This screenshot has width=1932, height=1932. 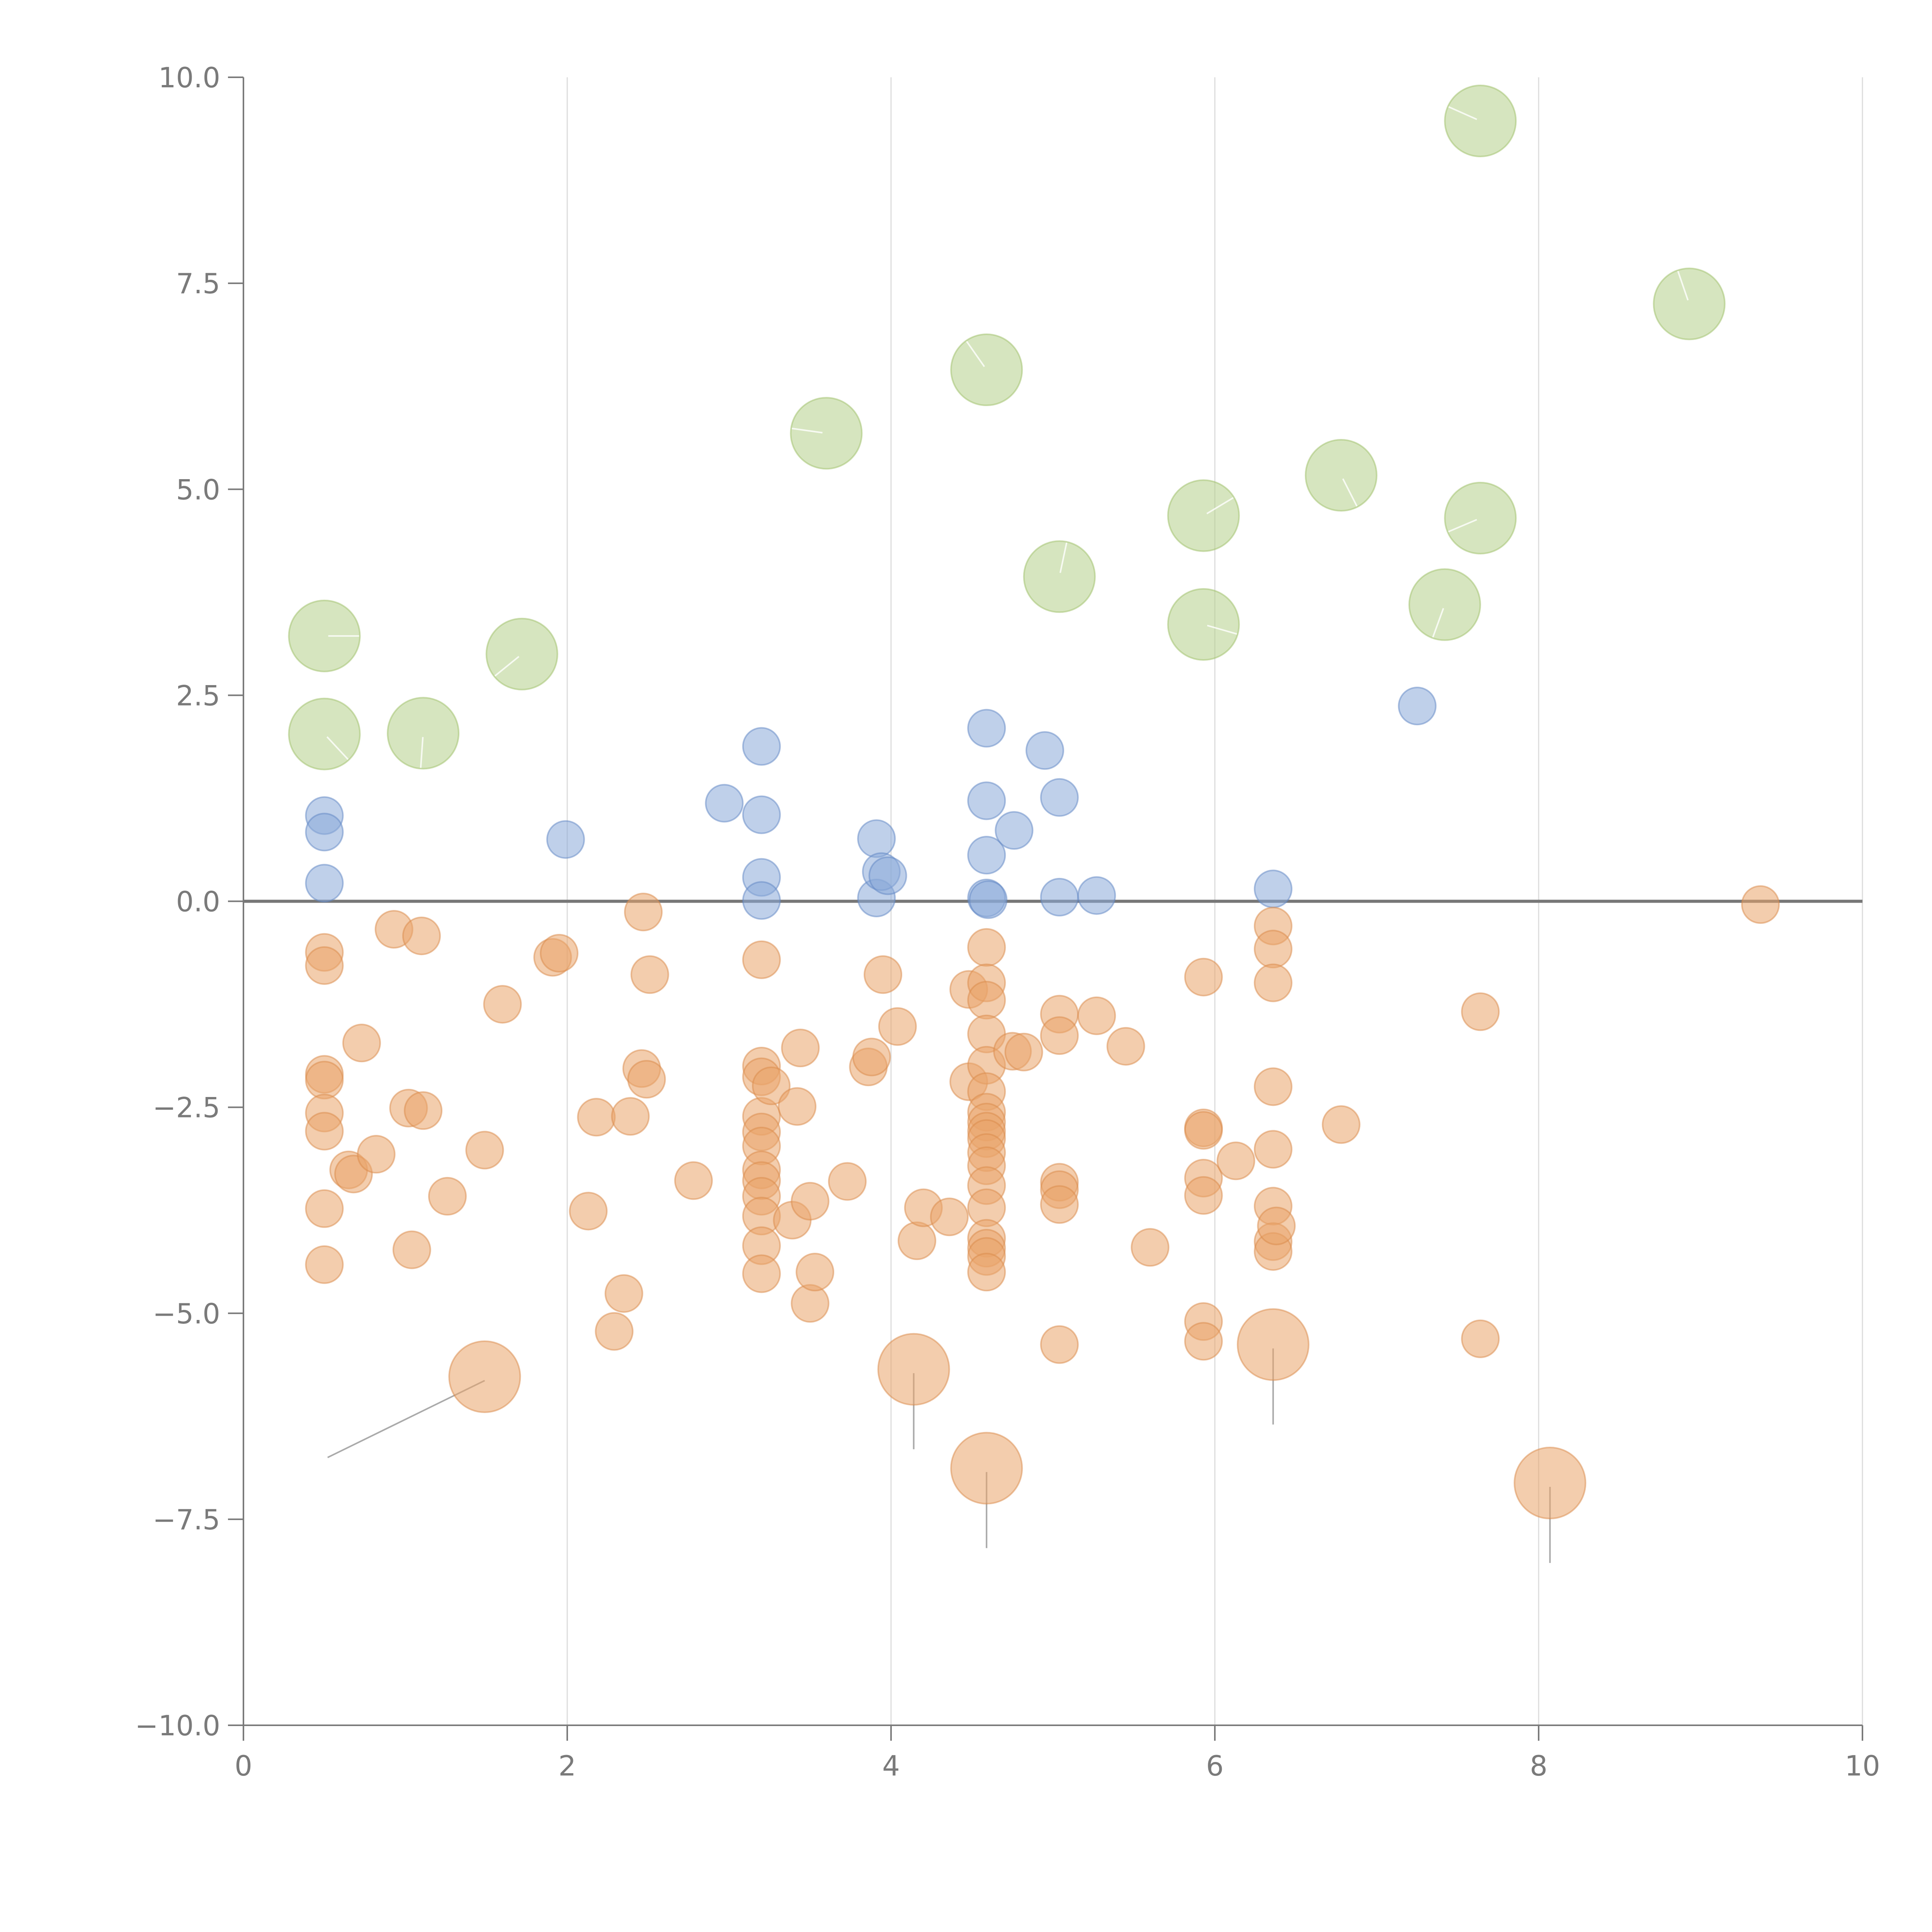 What do you see at coordinates (177, 1726) in the screenshot?
I see `y-tick-label-8: −10.0` at bounding box center [177, 1726].